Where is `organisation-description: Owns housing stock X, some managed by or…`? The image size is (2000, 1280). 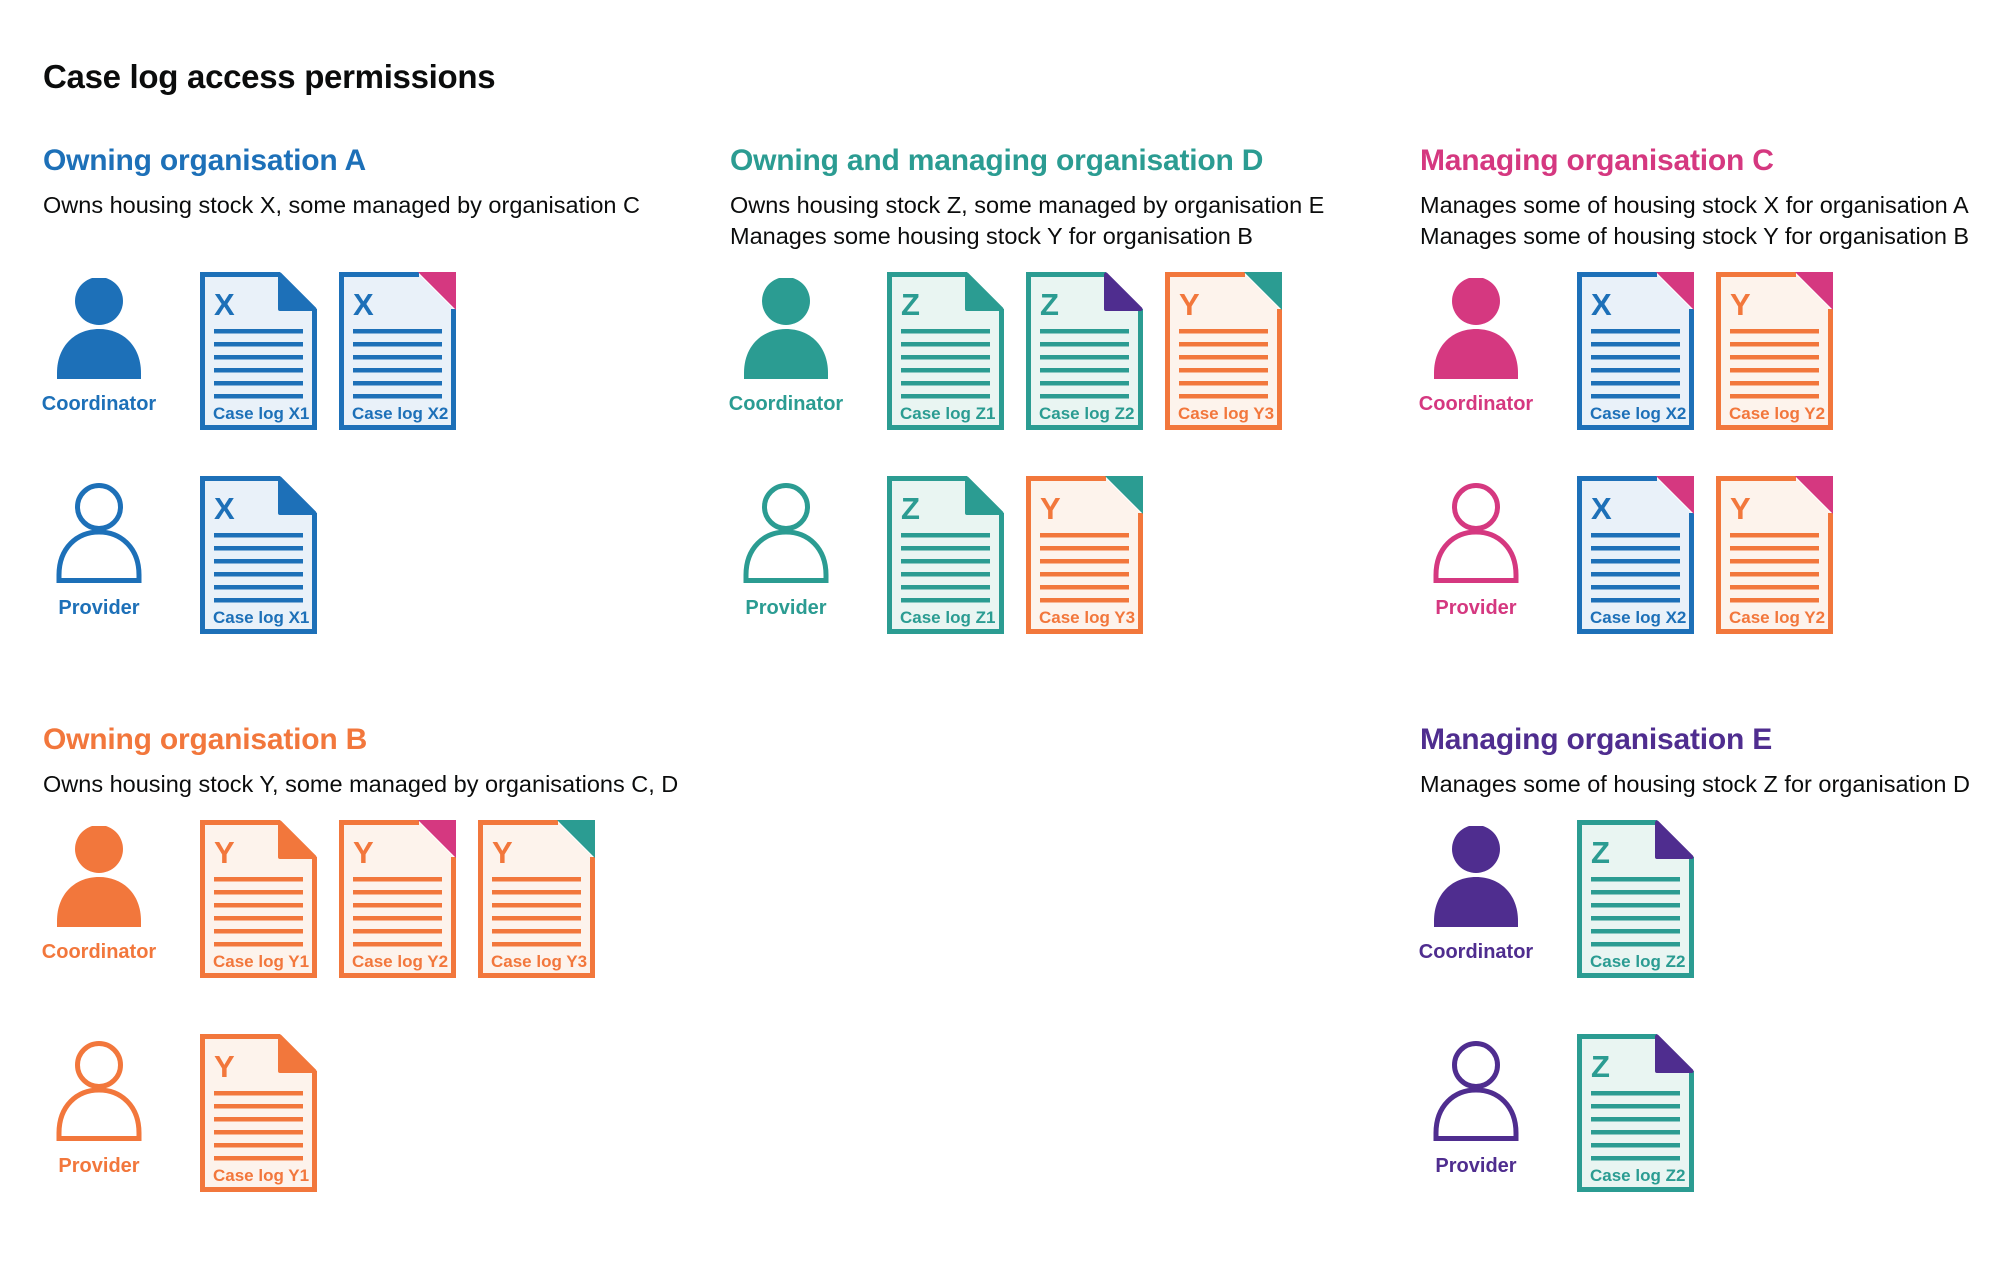 organisation-description: Owns housing stock X, some managed by or… is located at coordinates (343, 205).